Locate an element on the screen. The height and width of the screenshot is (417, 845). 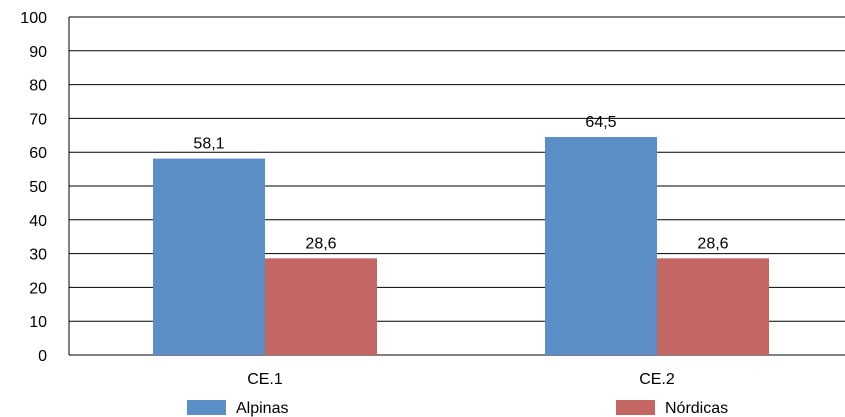
y-tick-label: 30 is located at coordinates (38, 255).